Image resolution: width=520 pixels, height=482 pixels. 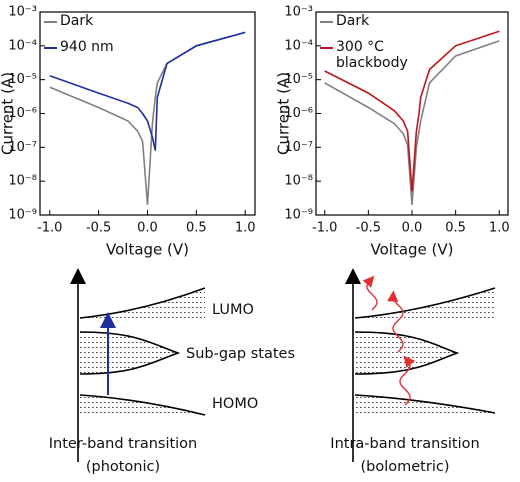 I want to click on legend-label: 940 nm, so click(x=87, y=47).